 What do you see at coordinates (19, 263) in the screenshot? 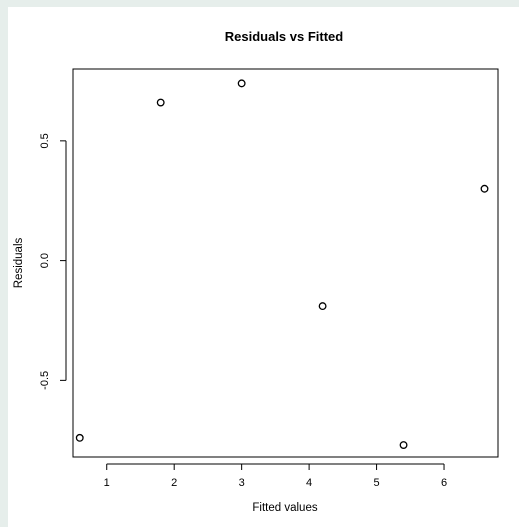
I see `y-axis-label: Residuals` at bounding box center [19, 263].